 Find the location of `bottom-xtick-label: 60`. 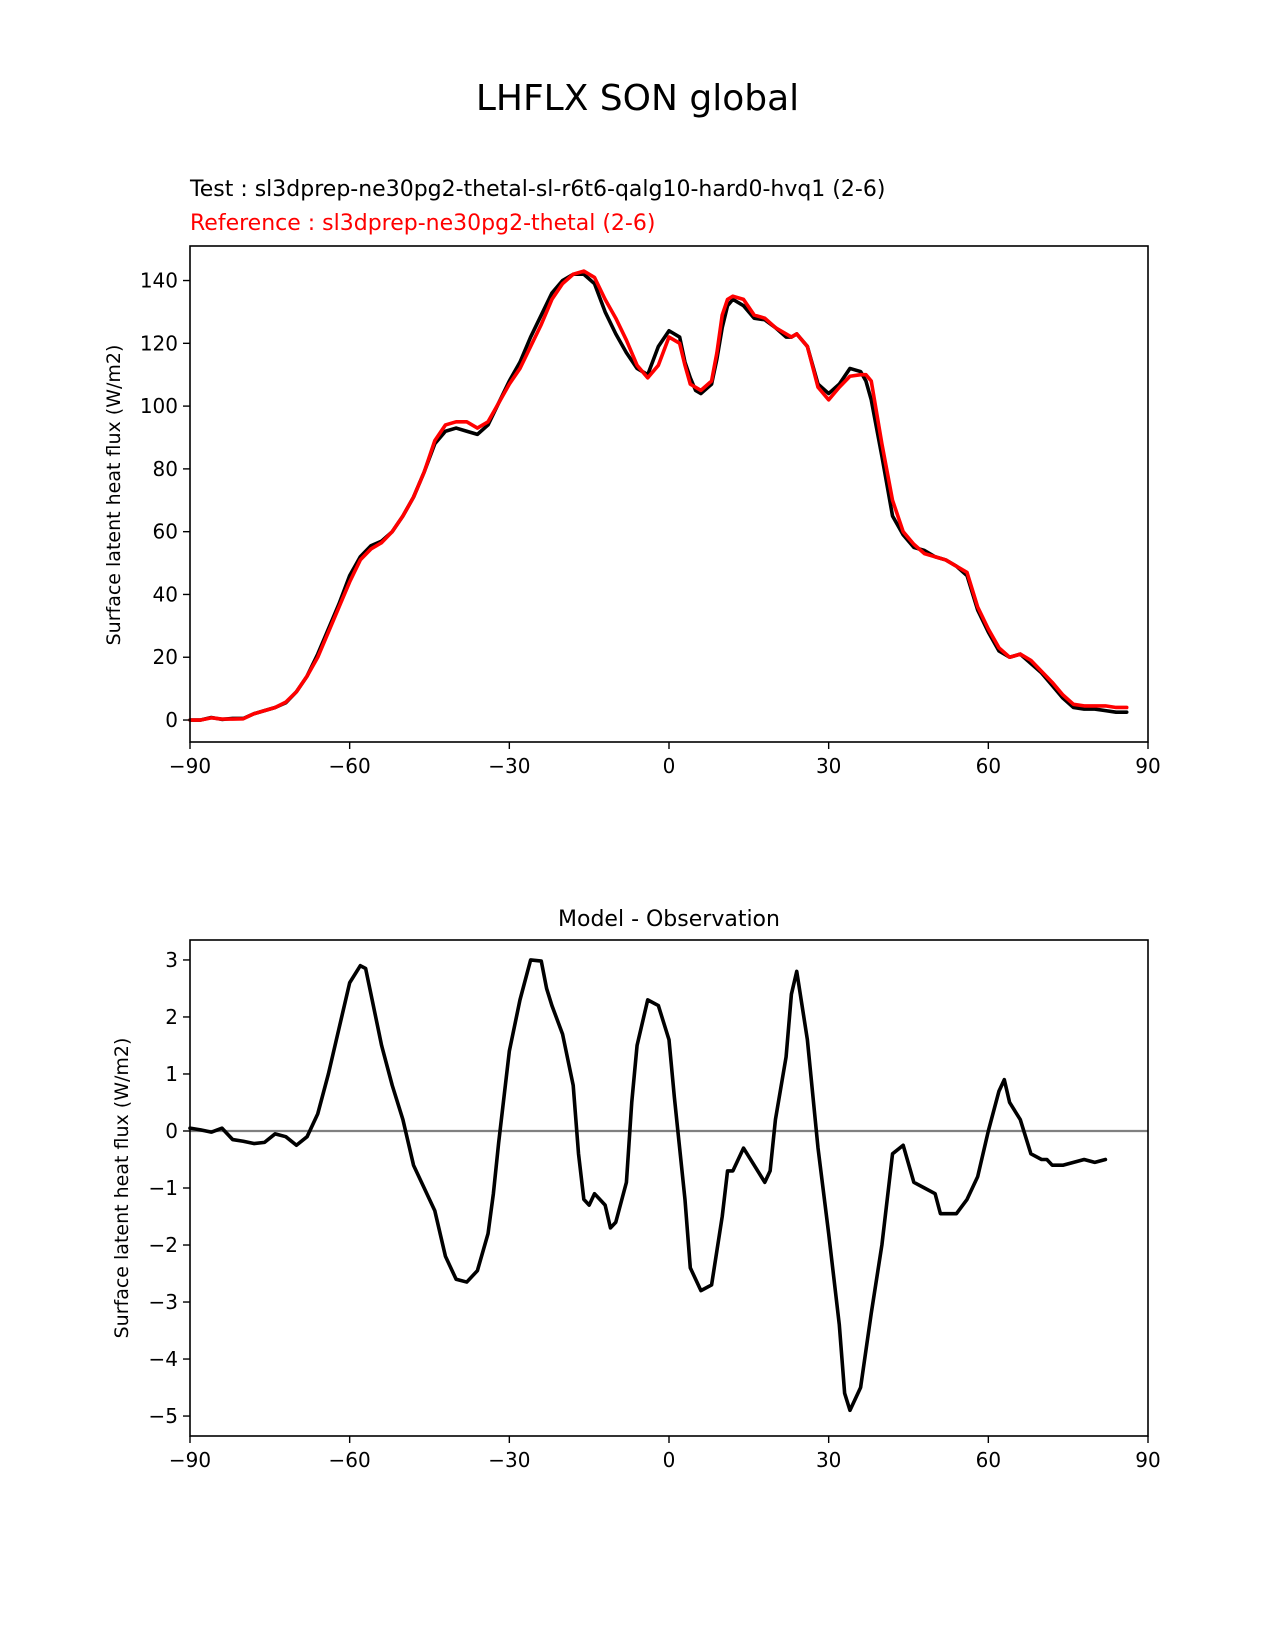

bottom-xtick-label: 60 is located at coordinates (988, 1460).